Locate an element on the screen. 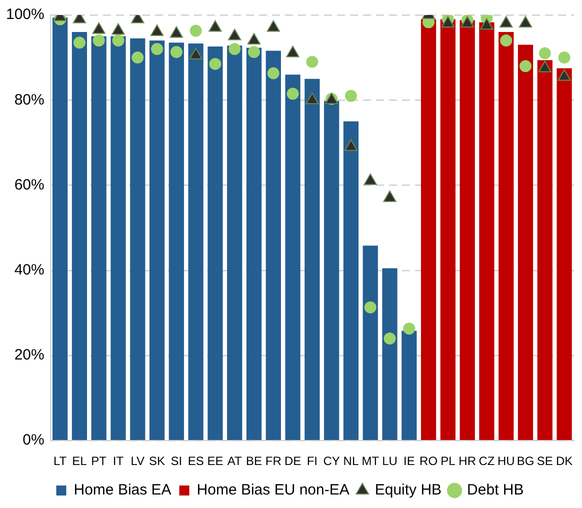  x-tick-label: CY is located at coordinates (331, 461).